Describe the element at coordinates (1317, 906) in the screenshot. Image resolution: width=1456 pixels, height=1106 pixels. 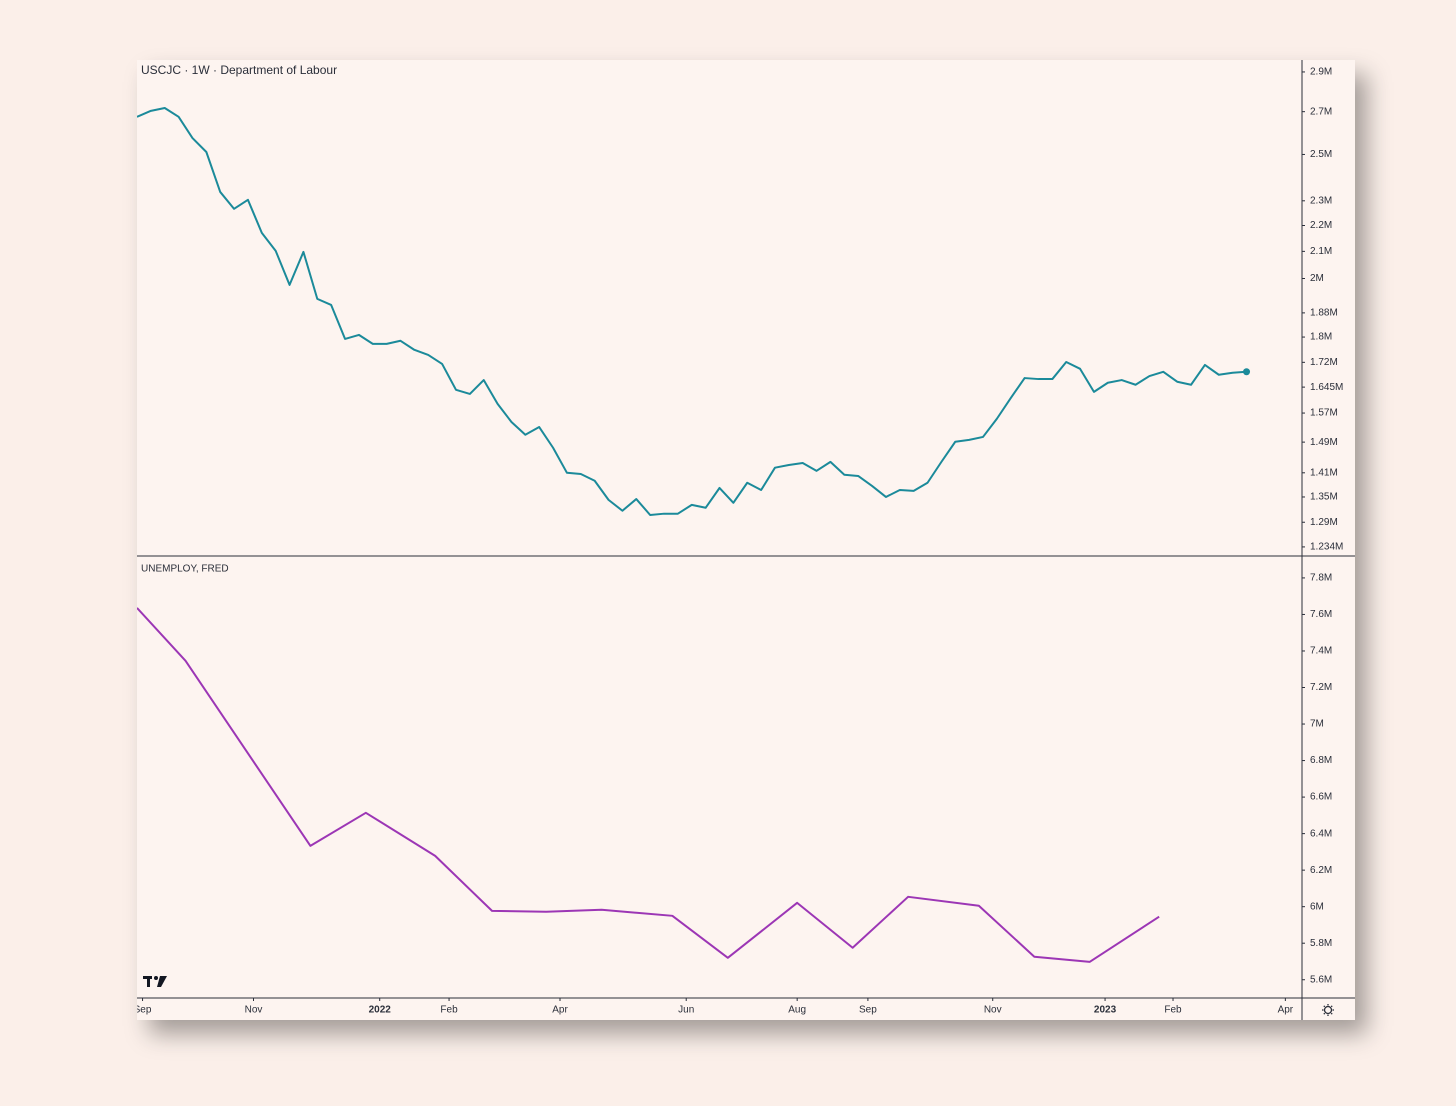
I see `y-tick-label: 6M` at that location.